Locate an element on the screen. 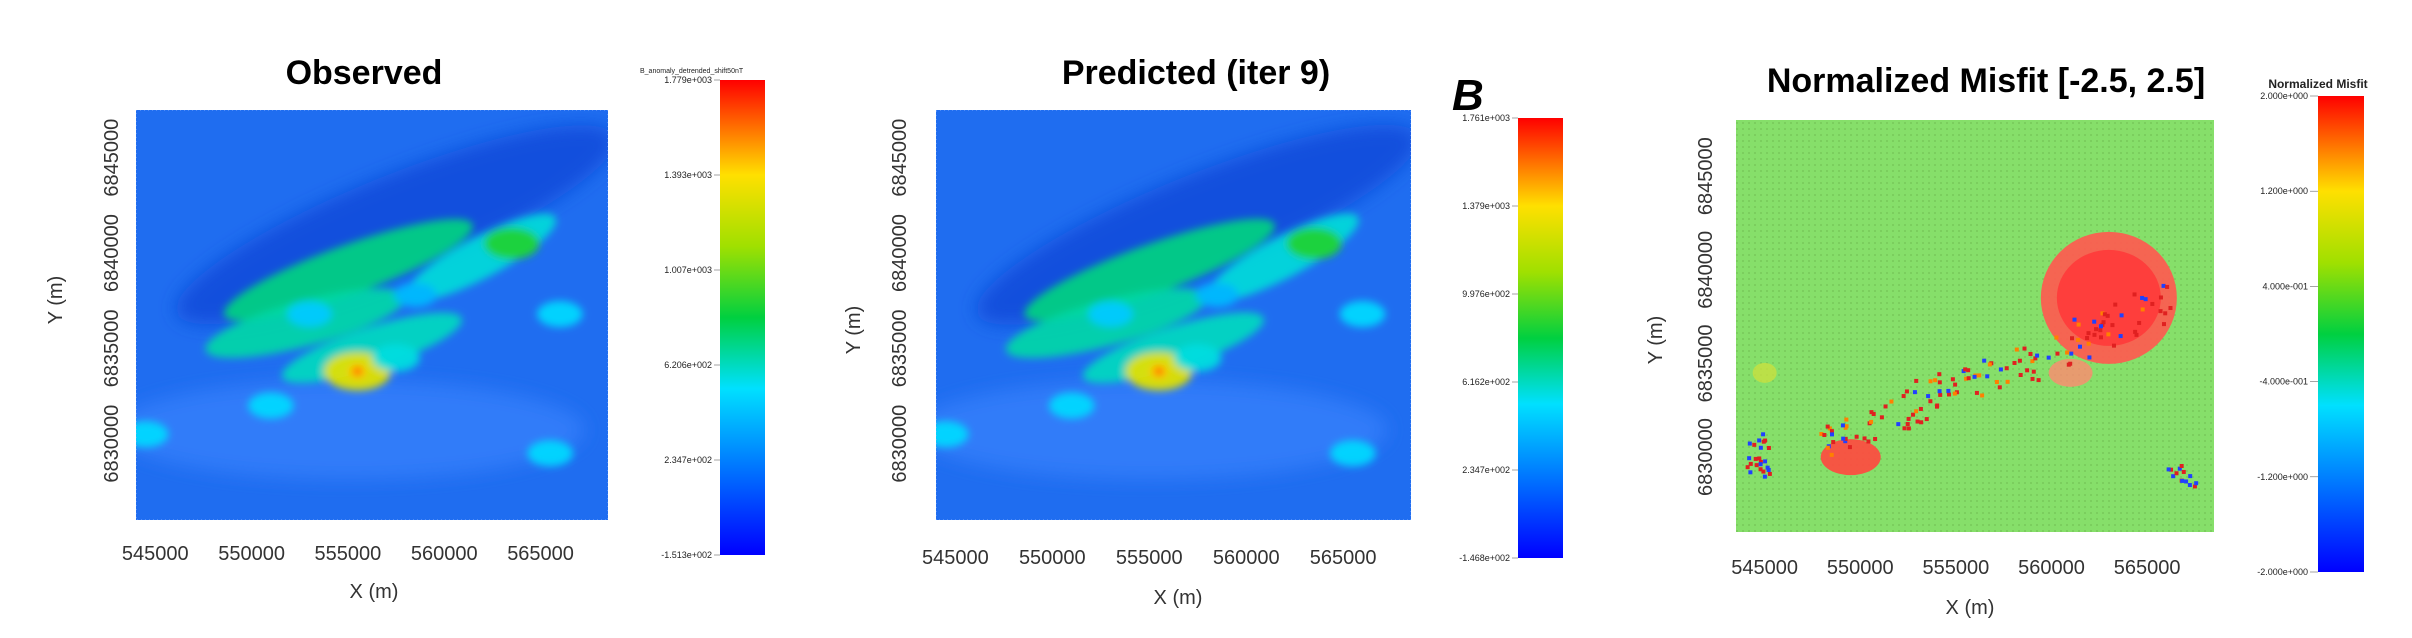 The width and height of the screenshot is (2412, 638). predicted-x-label: X (m) is located at coordinates (1178, 598).